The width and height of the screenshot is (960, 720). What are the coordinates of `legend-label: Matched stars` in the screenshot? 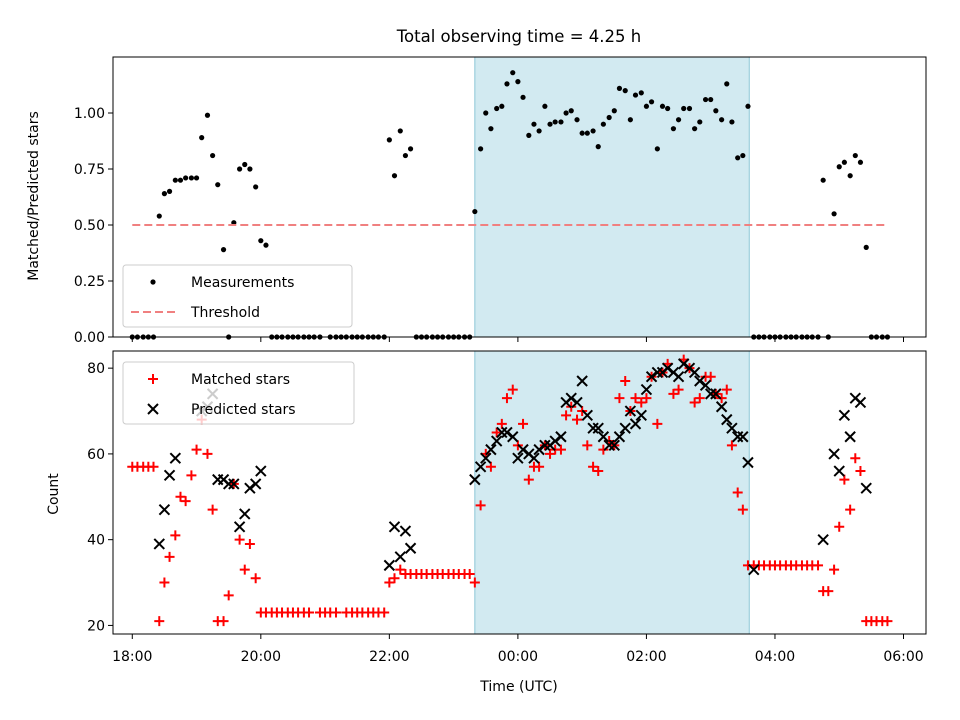 It's located at (240, 380).